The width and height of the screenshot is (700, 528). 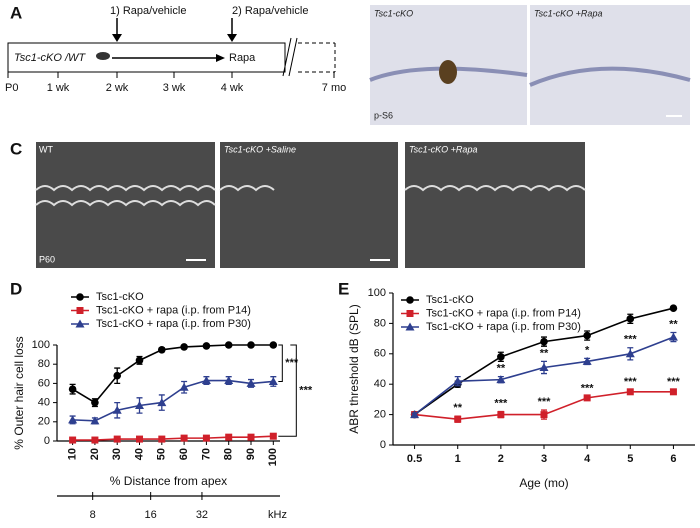 I want to click on x-axis-label: % Distance from apex, so click(x=168, y=481).